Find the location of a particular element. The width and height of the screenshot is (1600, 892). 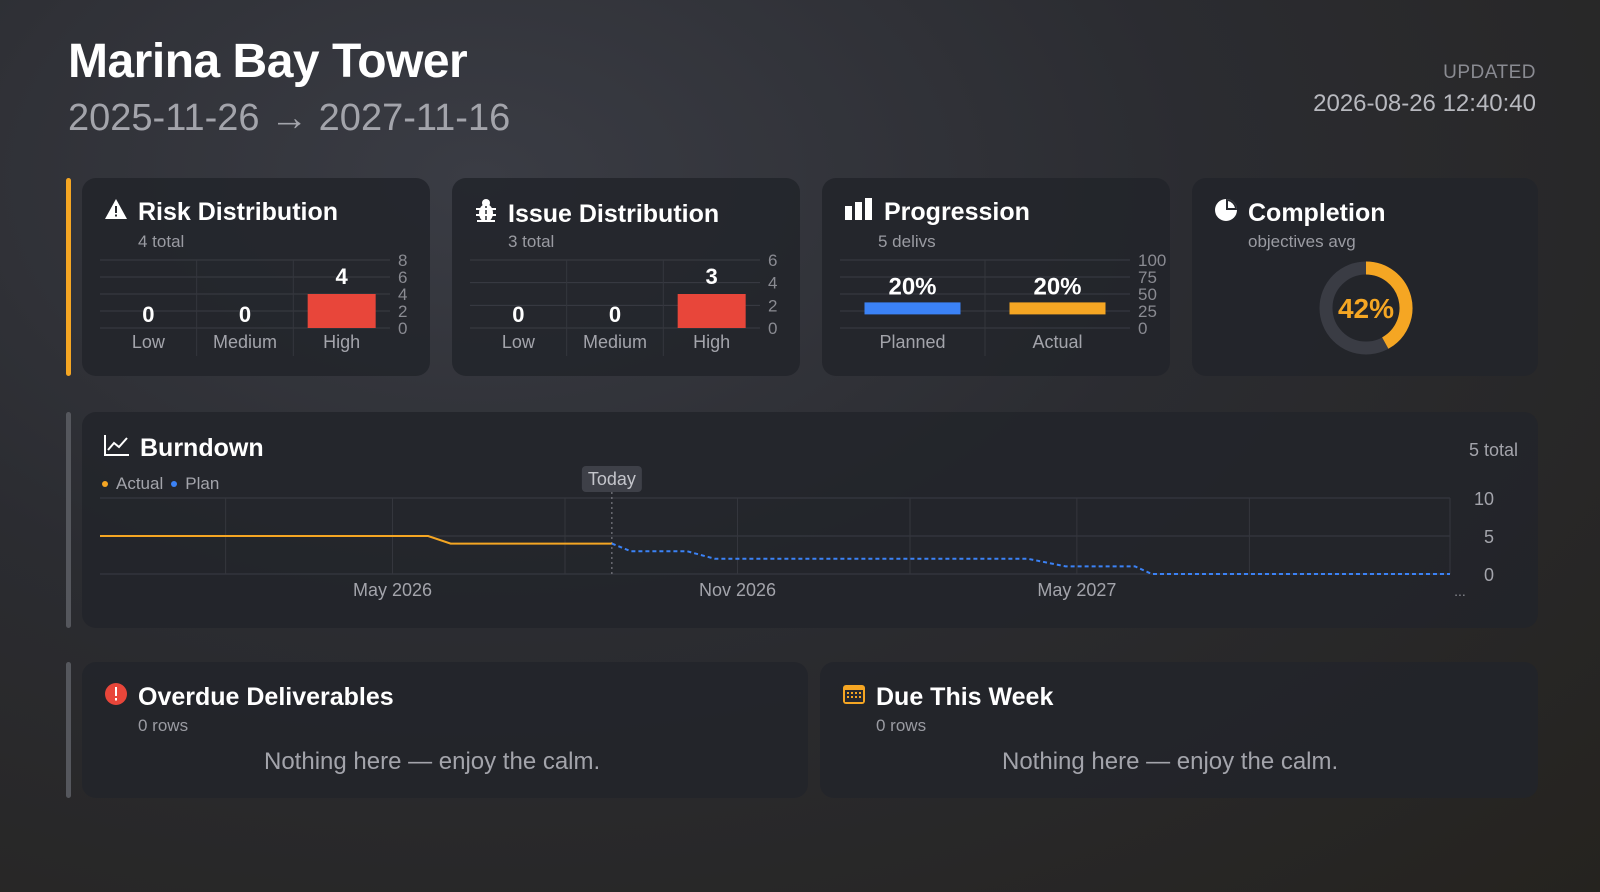

legend-actual-dot is located at coordinates (105, 484).